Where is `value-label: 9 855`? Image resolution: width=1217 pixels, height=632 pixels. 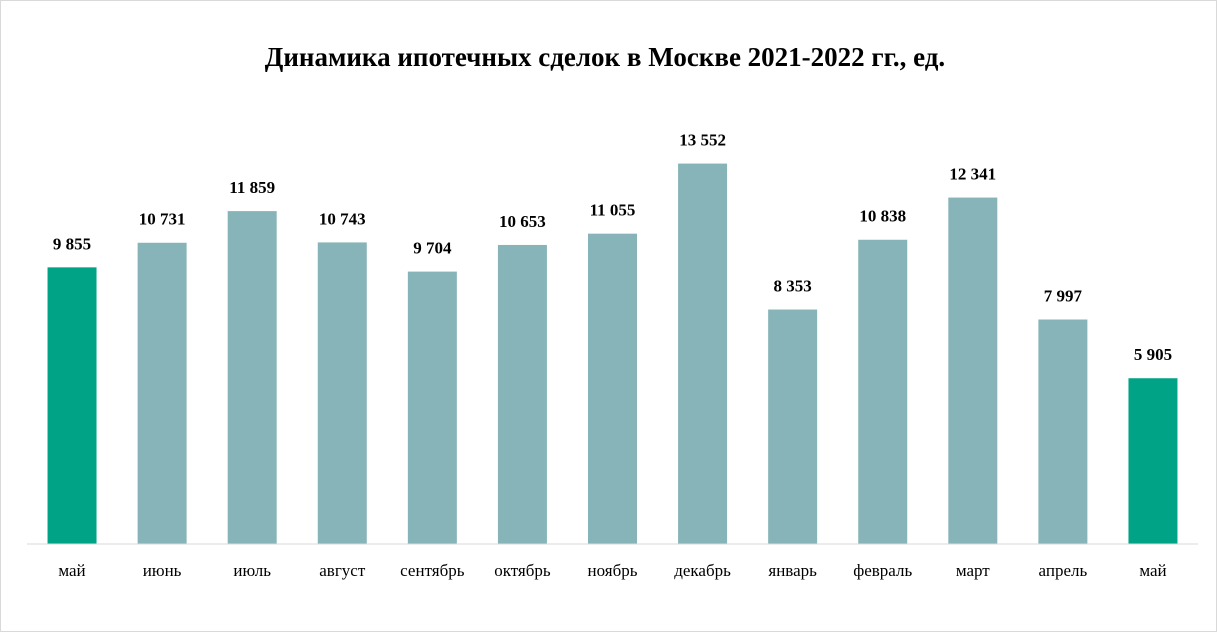
value-label: 9 855 is located at coordinates (72, 243).